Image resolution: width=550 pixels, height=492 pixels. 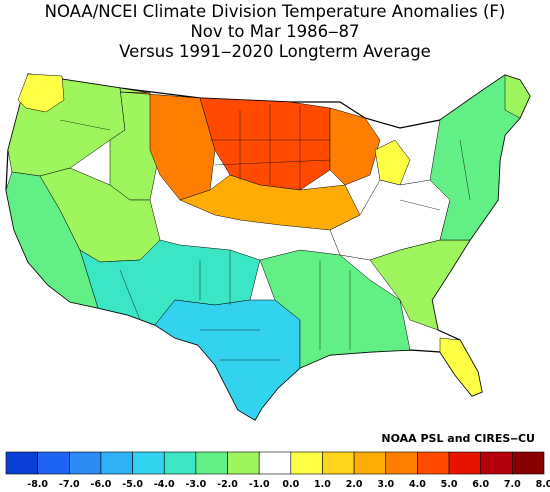 What do you see at coordinates (517, 96) in the screenshot?
I see `region-maine` at bounding box center [517, 96].